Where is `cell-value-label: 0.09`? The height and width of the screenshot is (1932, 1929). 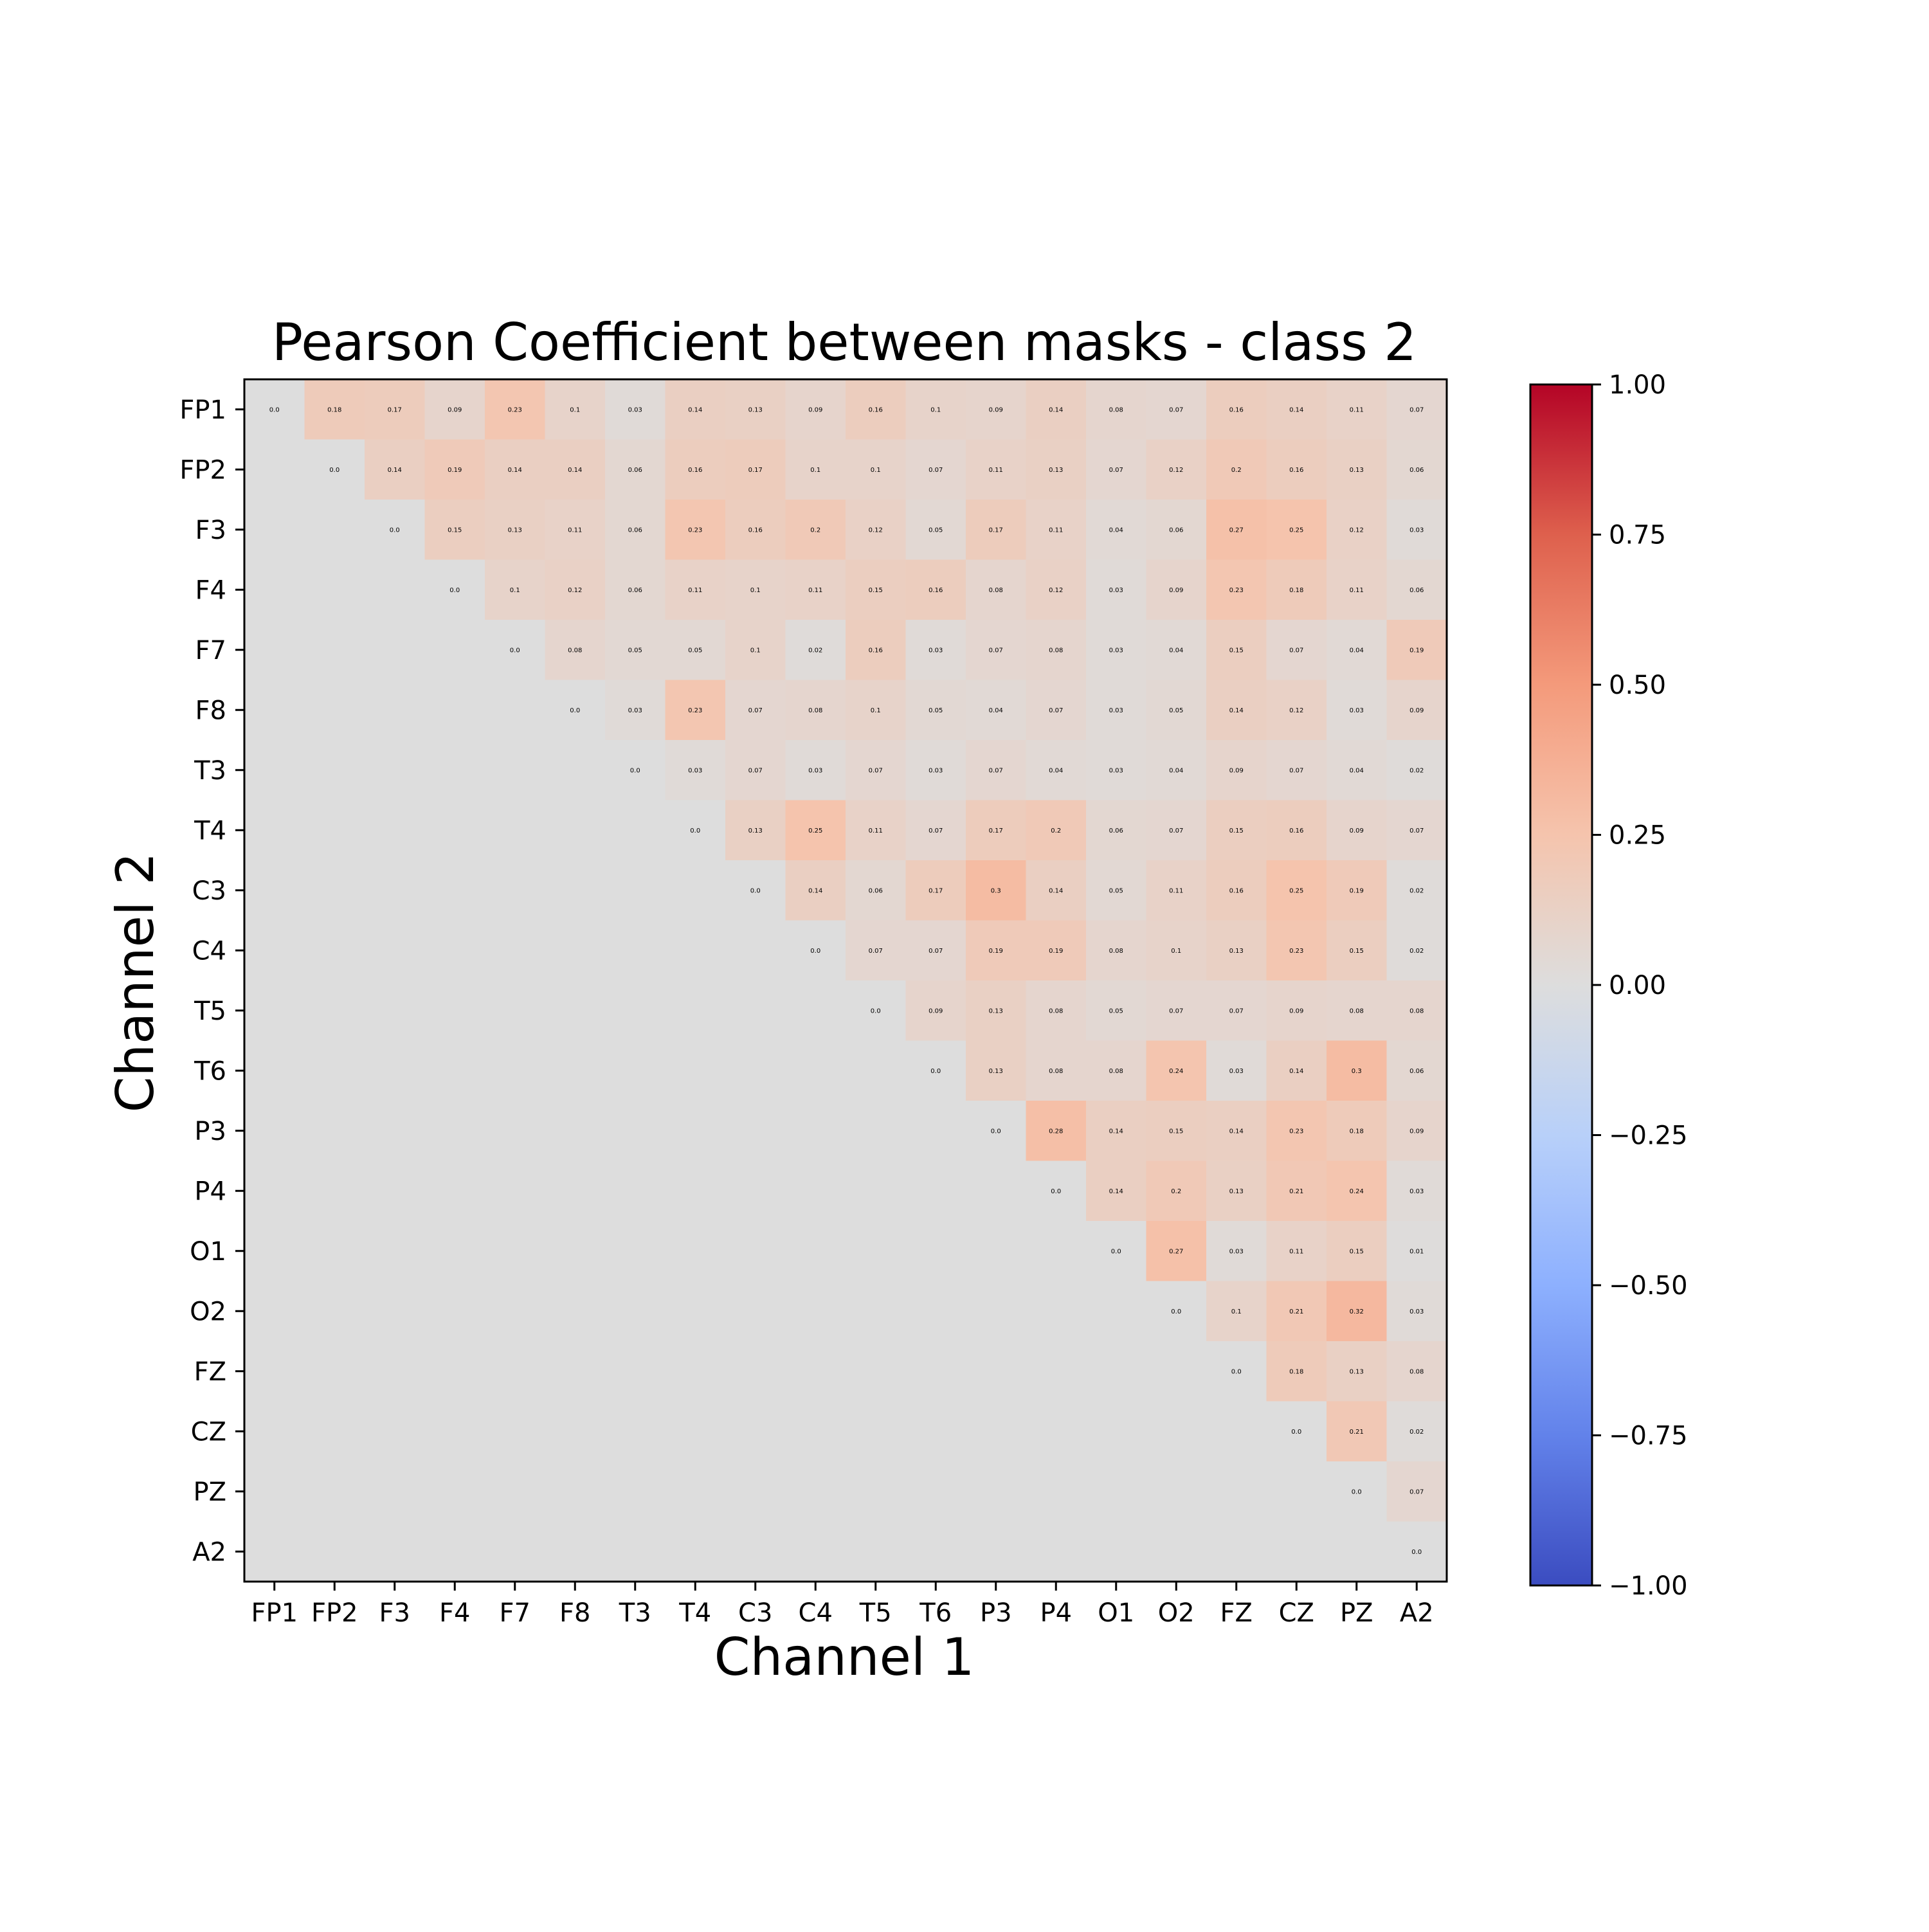 cell-value-label: 0.09 is located at coordinates (996, 409).